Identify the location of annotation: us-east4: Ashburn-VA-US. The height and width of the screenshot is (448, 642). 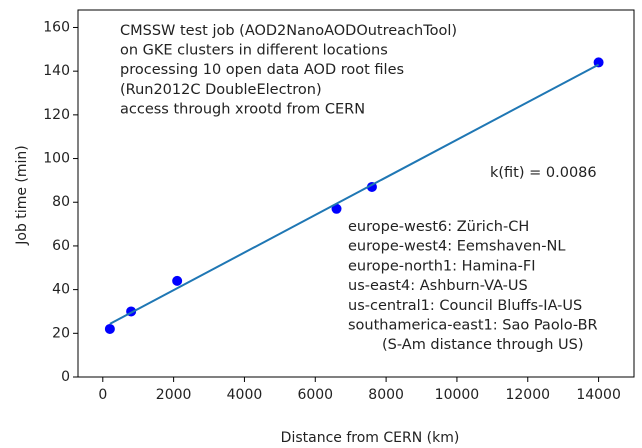
(438, 286).